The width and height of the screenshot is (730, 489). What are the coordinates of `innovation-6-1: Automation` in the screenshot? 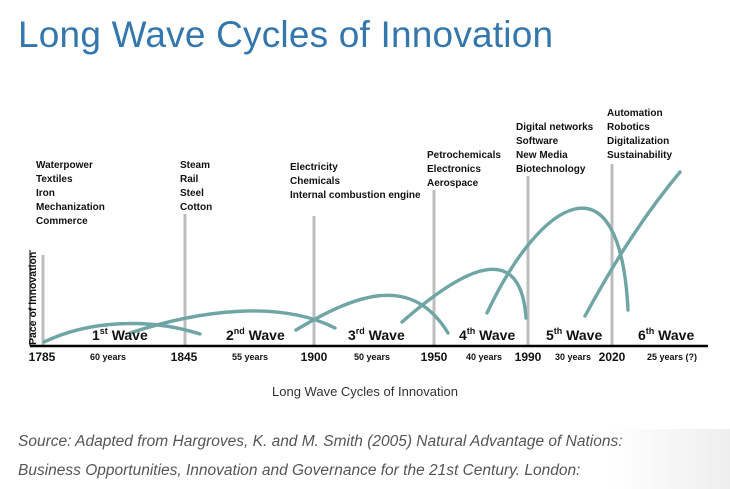 It's located at (635, 113).